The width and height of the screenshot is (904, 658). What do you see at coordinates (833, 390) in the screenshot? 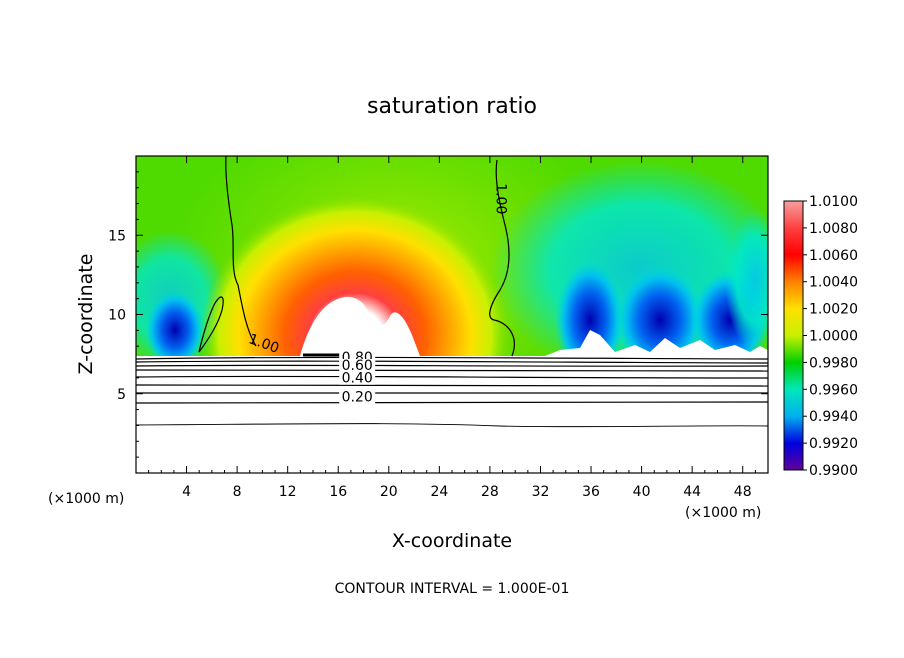
I see `colorbar-label: 0.9960` at bounding box center [833, 390].